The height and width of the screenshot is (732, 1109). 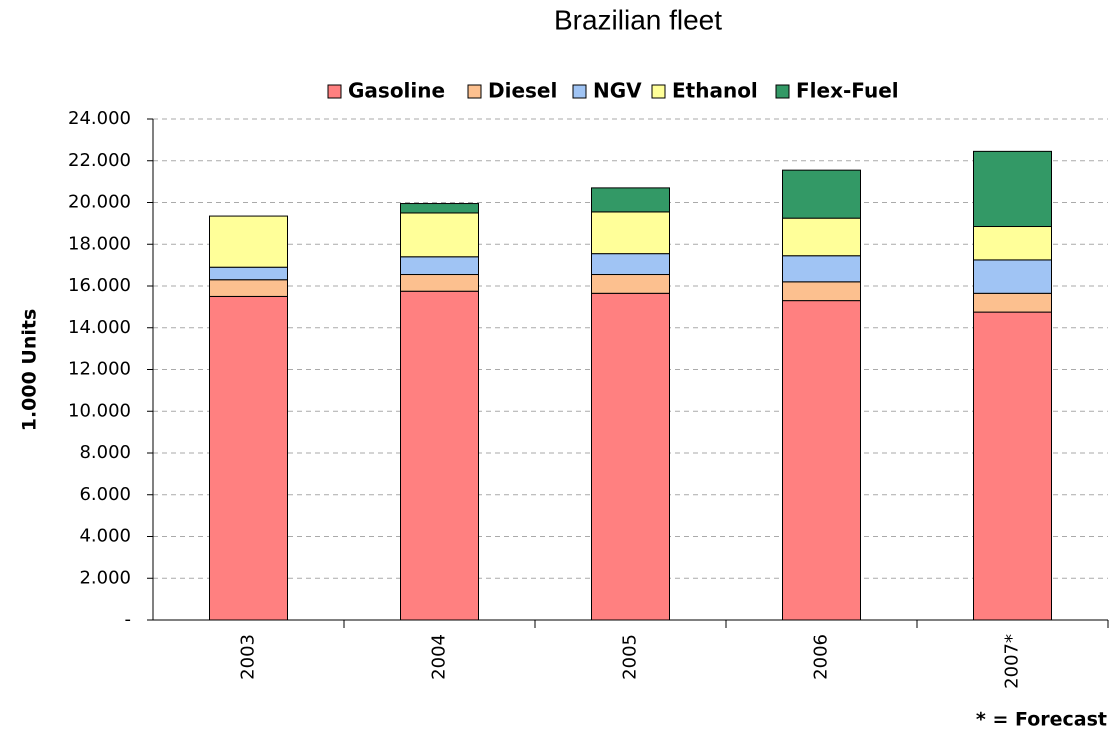 What do you see at coordinates (617, 91) in the screenshot?
I see `legend-label: NGV` at bounding box center [617, 91].